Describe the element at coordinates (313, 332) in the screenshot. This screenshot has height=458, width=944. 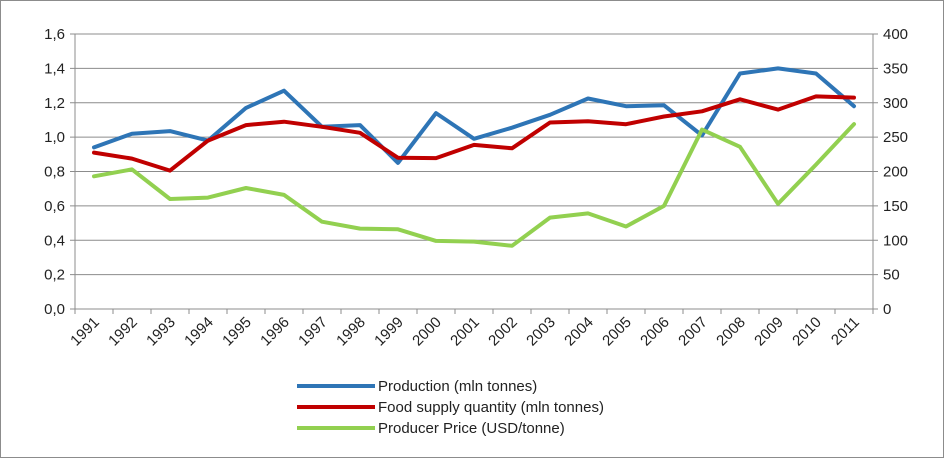
I see `x-tick-label: 1997` at that location.